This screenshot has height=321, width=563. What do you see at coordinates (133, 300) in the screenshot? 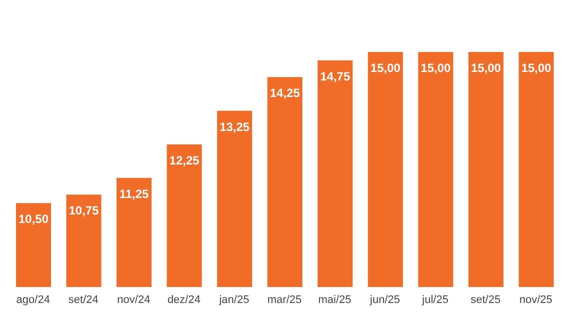
I see `x-tick-label: nov/24` at bounding box center [133, 300].